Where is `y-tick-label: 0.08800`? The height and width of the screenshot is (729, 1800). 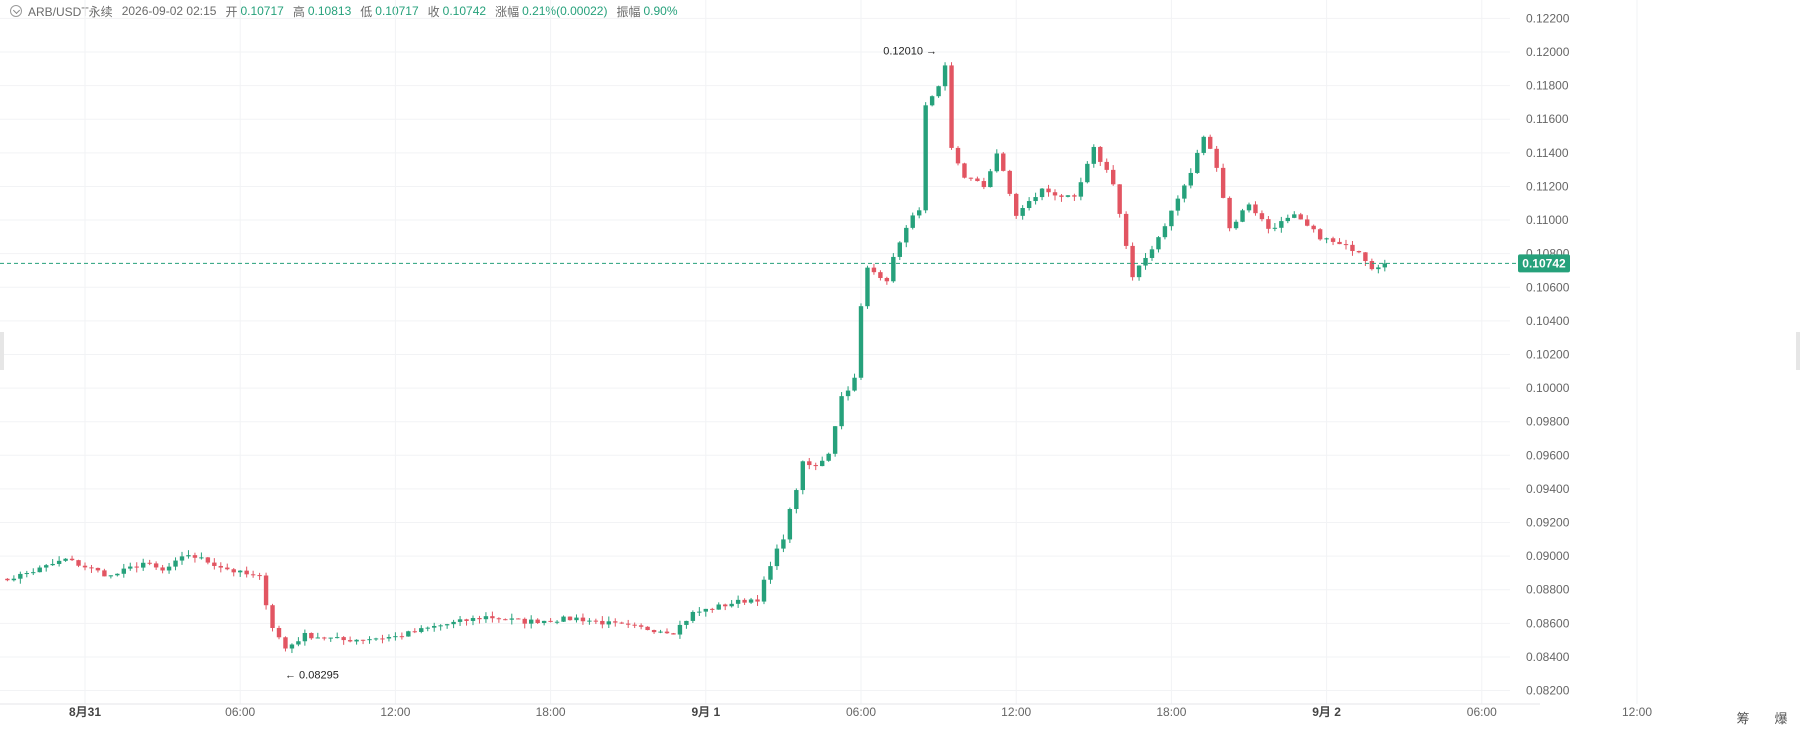
y-tick-label: 0.08800 is located at coordinates (1548, 590).